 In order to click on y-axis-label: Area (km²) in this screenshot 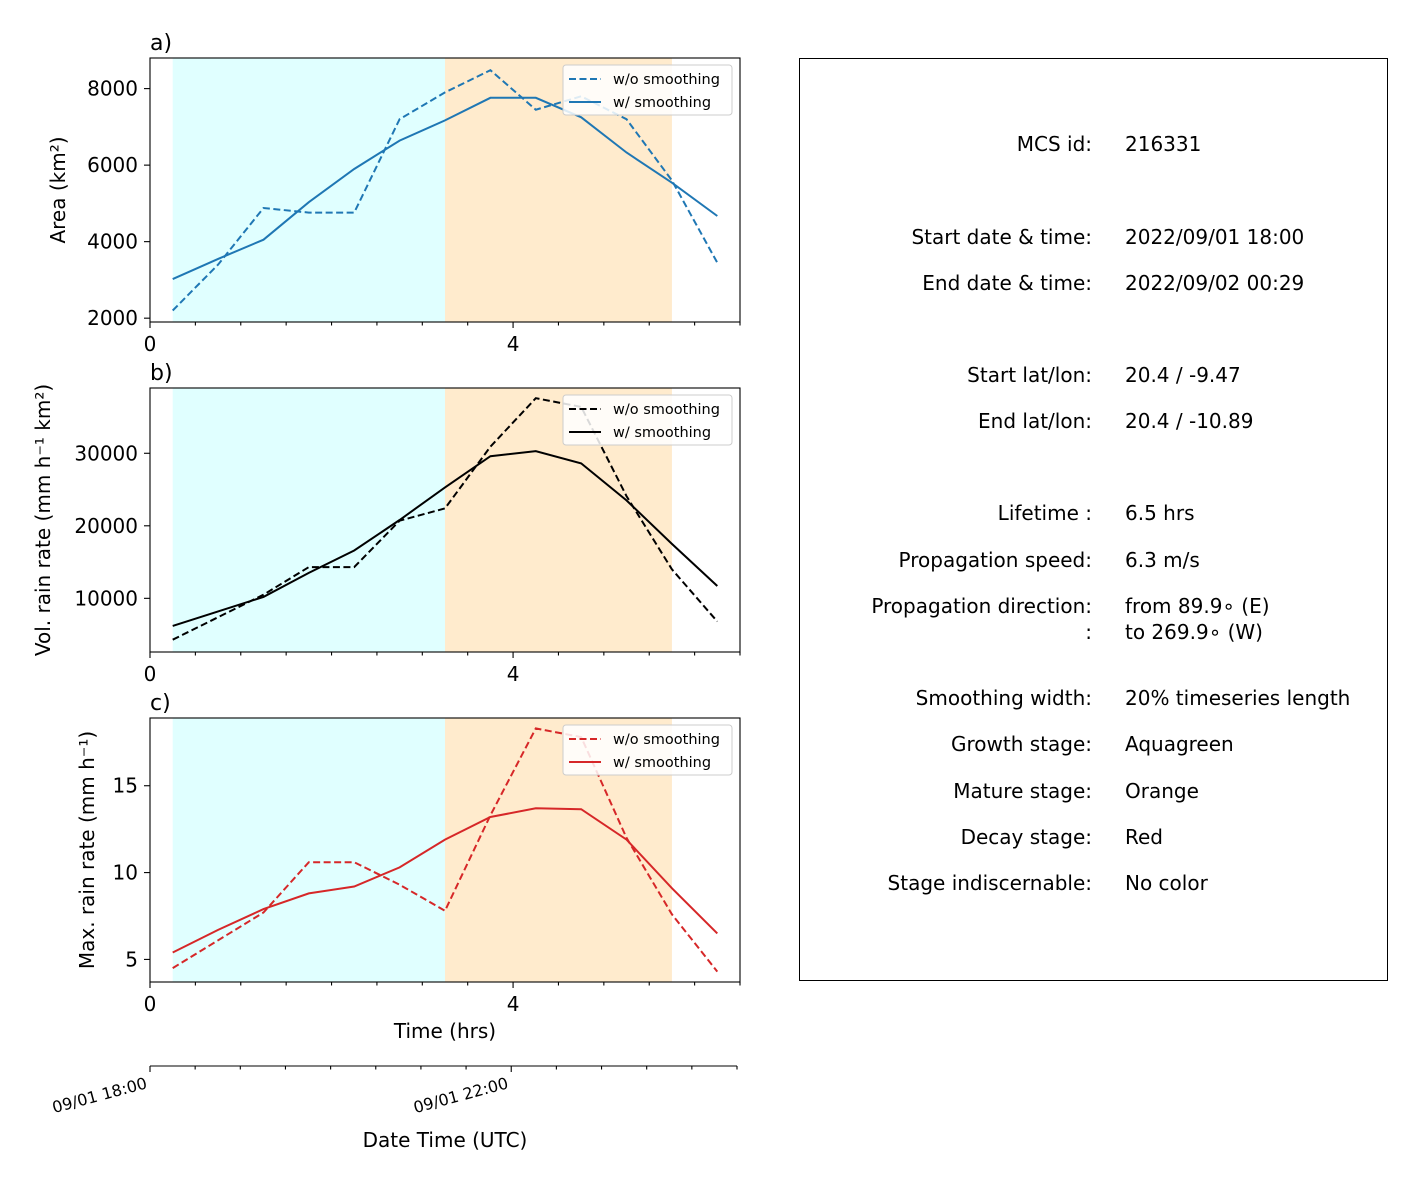, I will do `click(58, 189)`.